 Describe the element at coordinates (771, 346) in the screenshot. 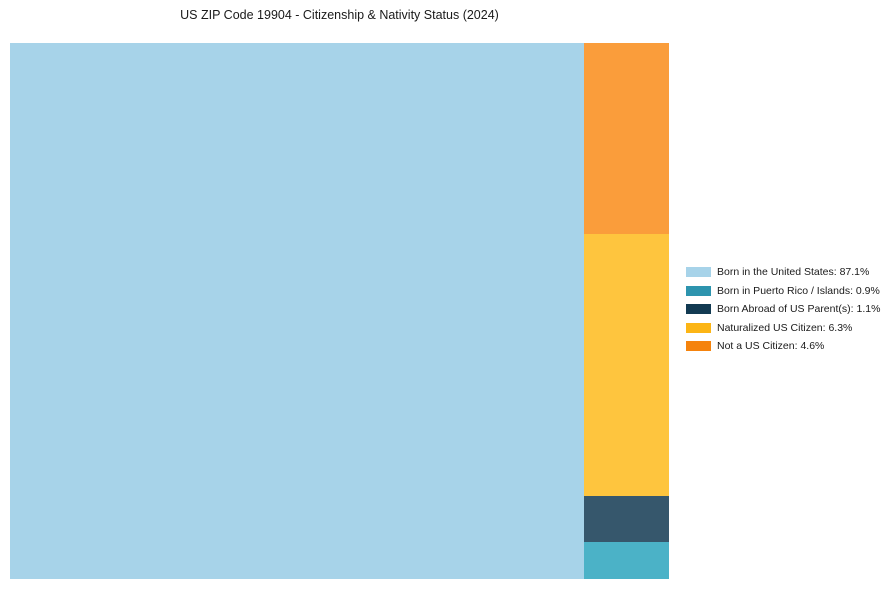

I see `legend-label: Not a US Citizen: 4.6%` at that location.